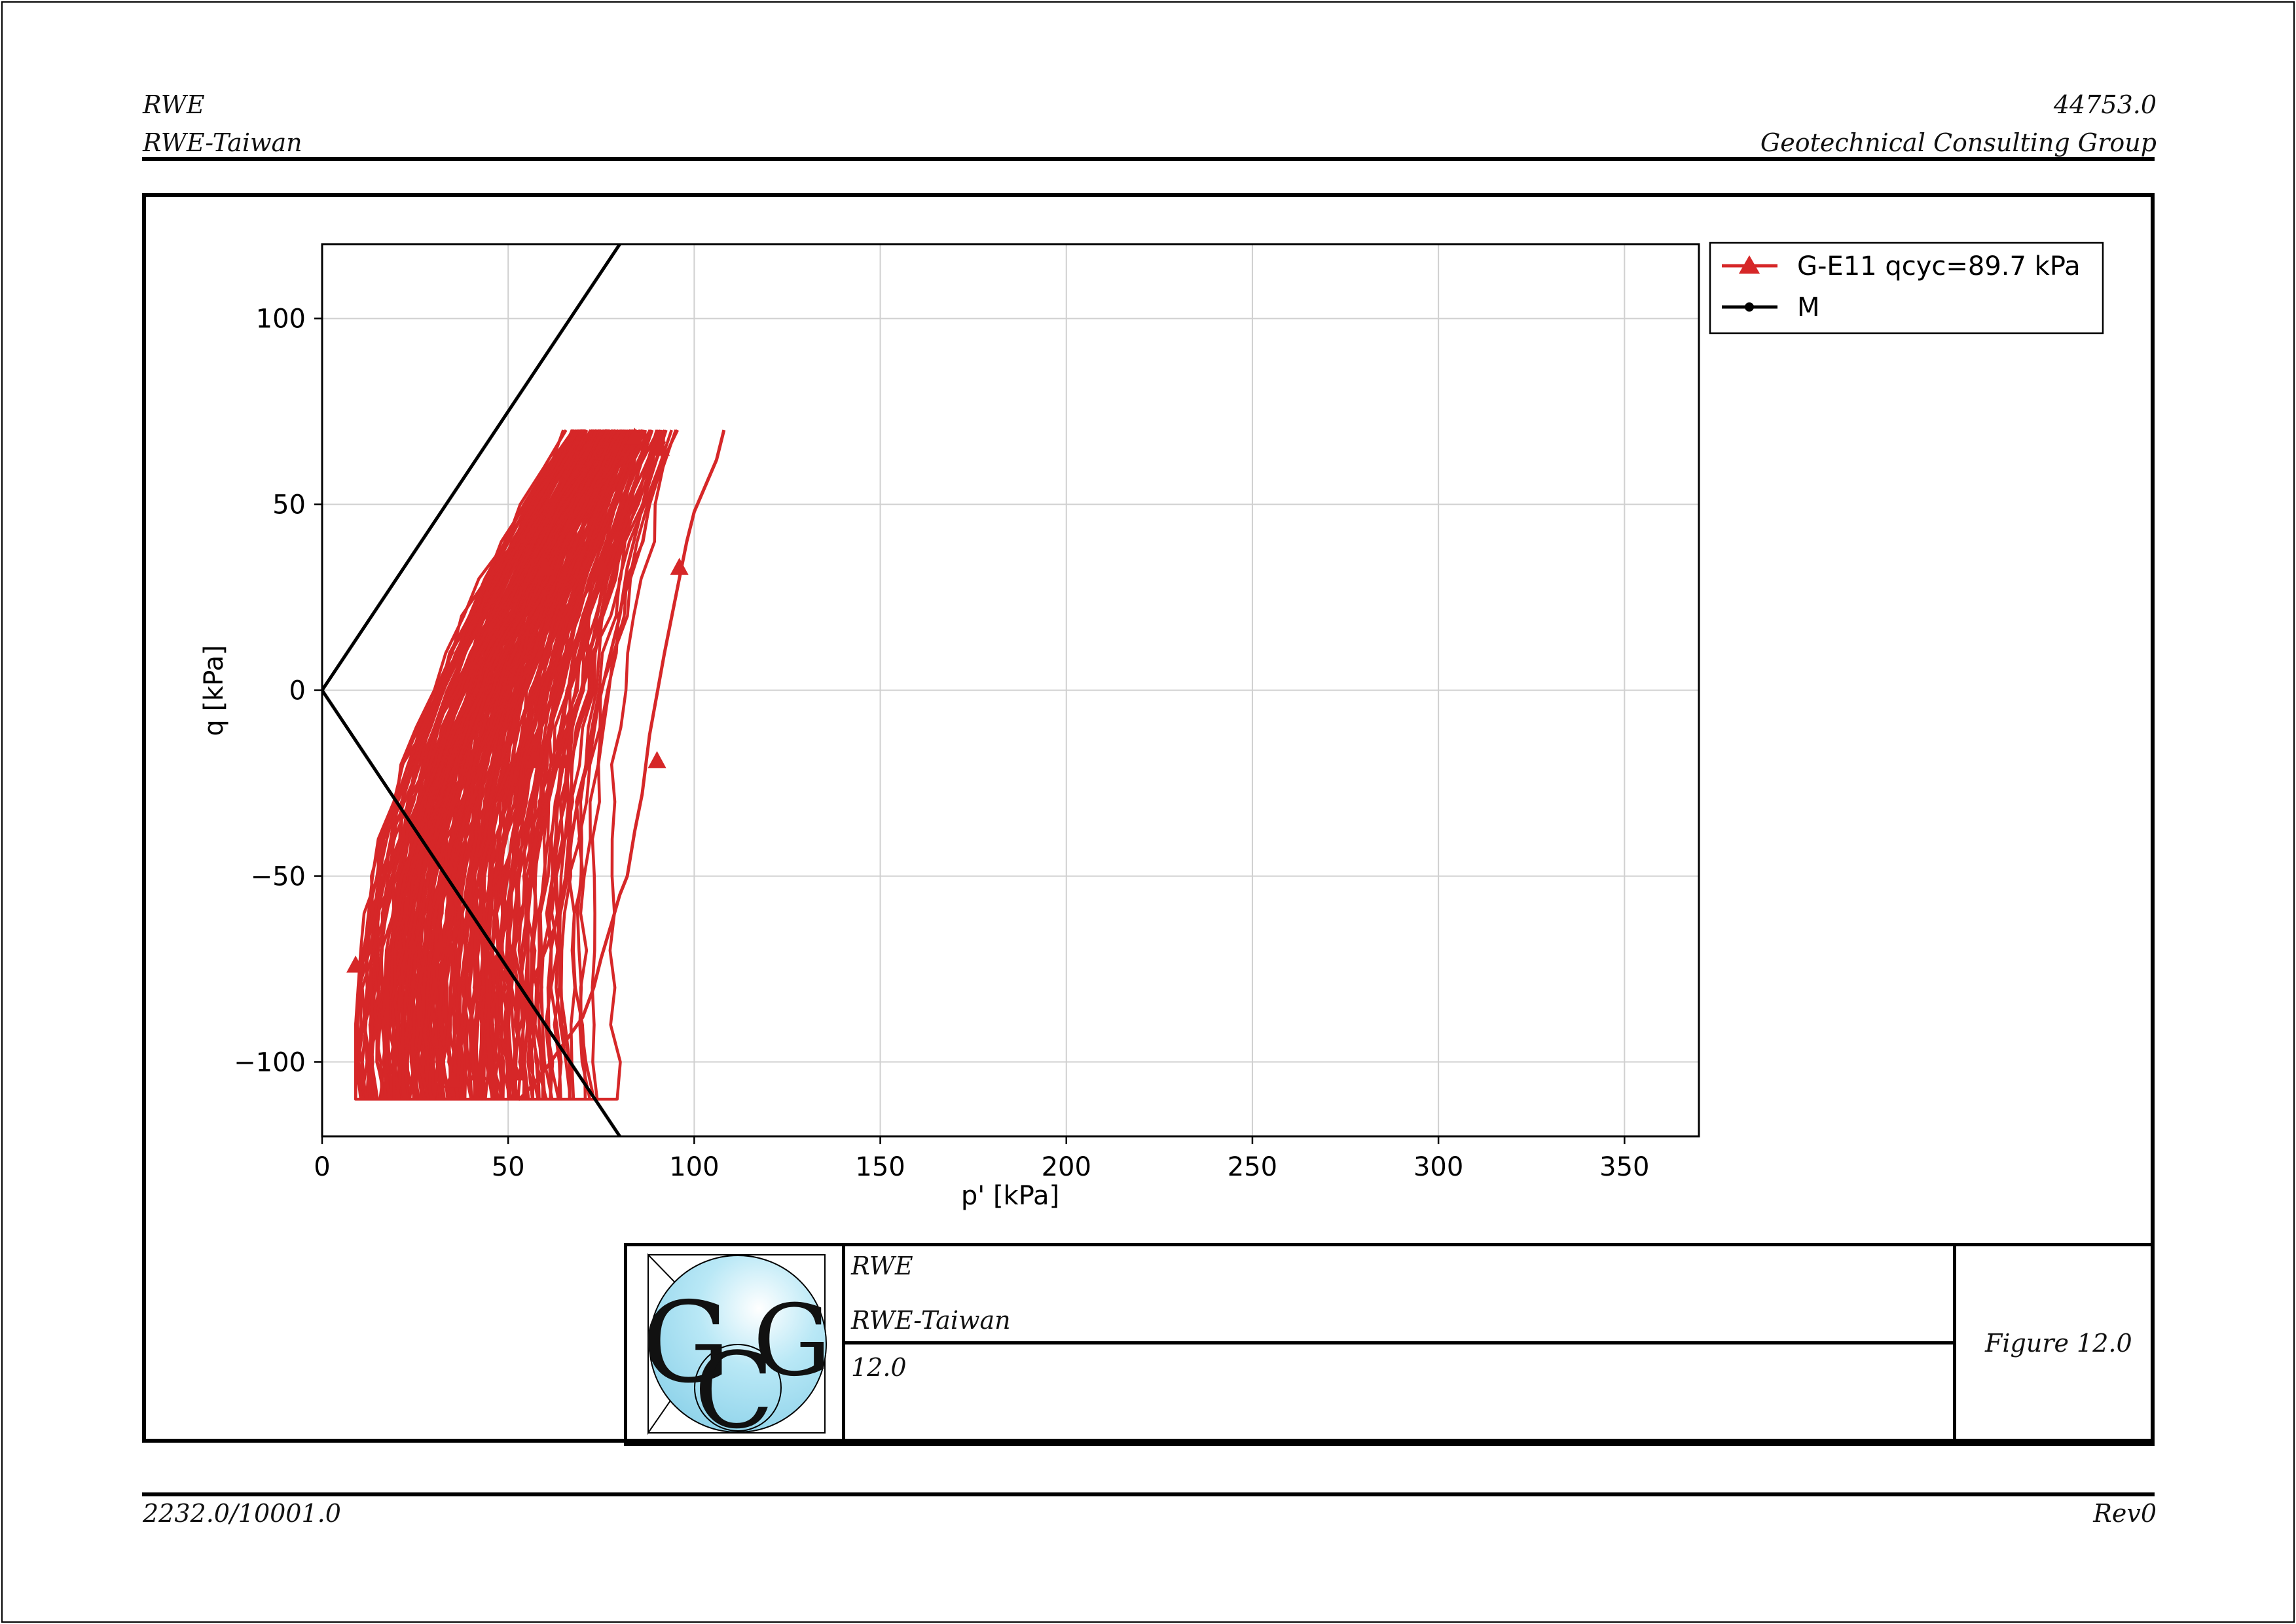  I want to click on x-tick-label: 0, so click(322, 1167).